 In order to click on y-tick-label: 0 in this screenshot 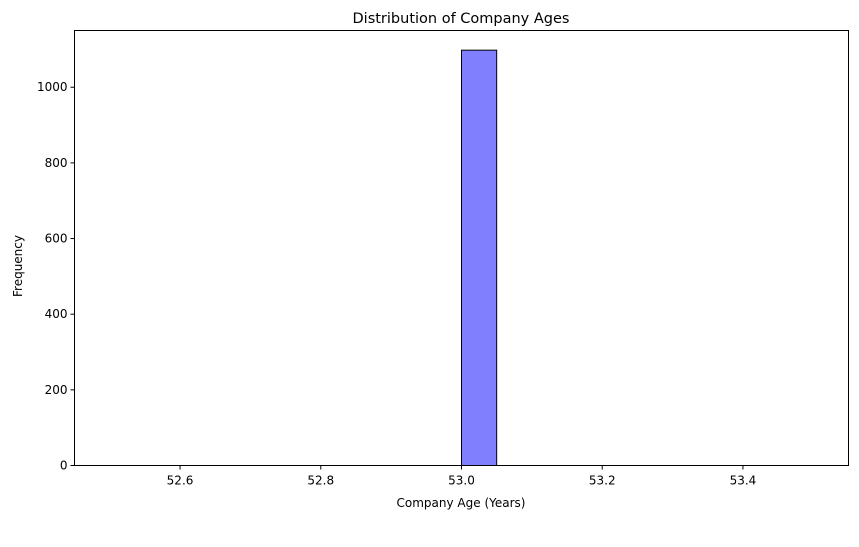, I will do `click(64, 466)`.